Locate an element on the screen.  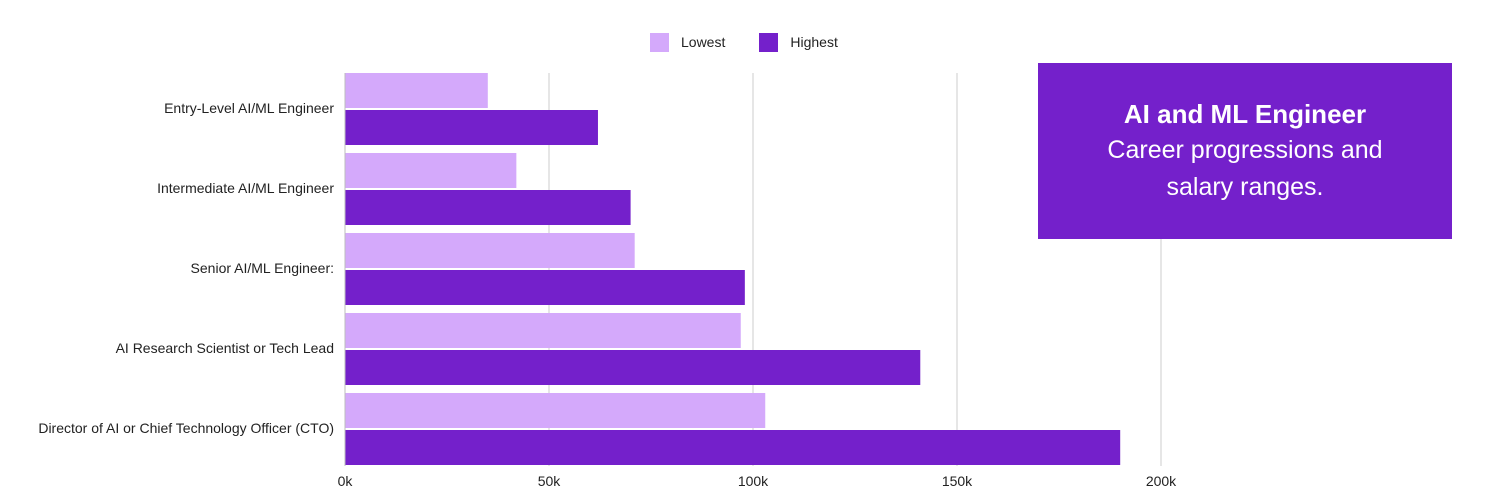
category-label: Senior AI/ML Engineer: is located at coordinates (262, 268).